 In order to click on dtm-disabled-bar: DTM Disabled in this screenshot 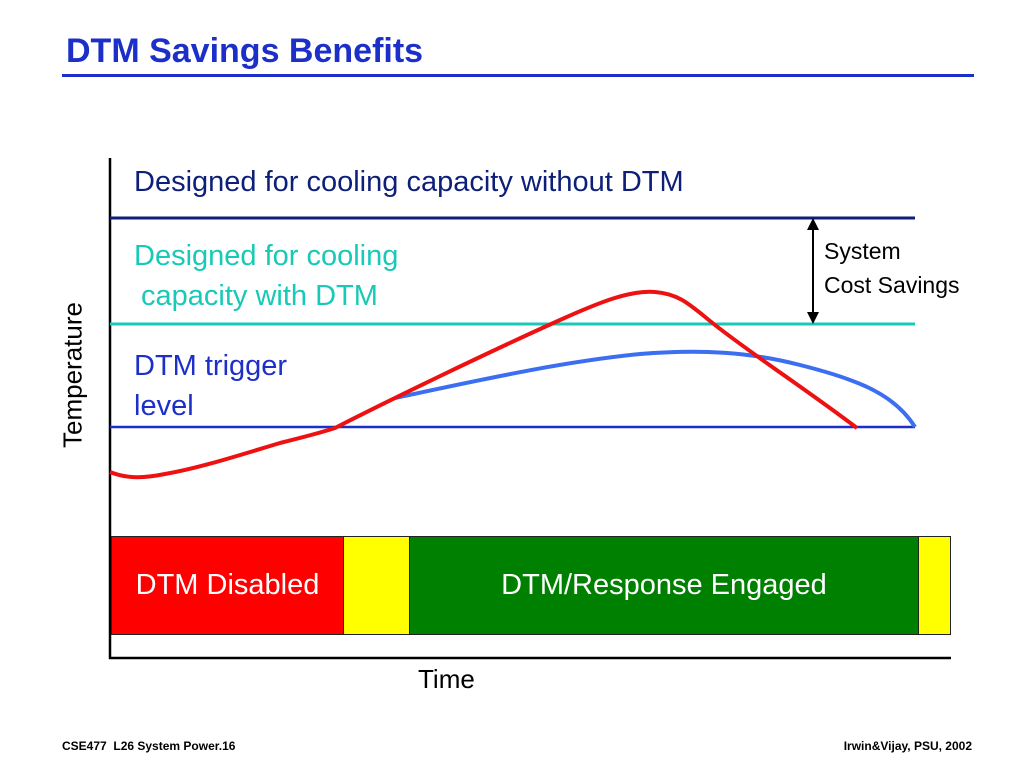, I will do `click(227, 585)`.